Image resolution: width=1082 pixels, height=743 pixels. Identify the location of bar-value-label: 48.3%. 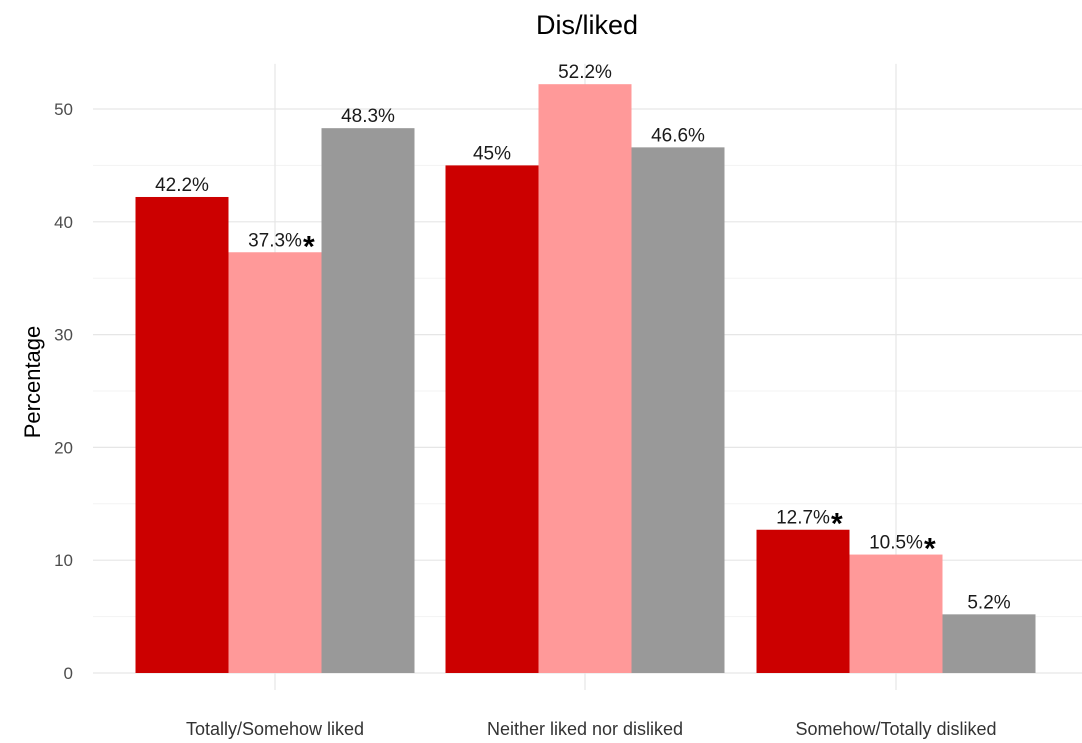
(368, 116).